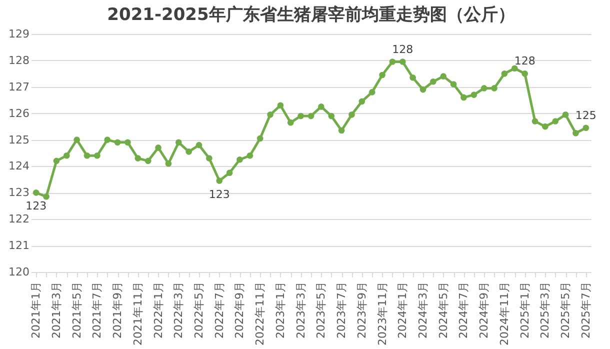 This screenshot has height=349, width=610. What do you see at coordinates (97, 310) in the screenshot?
I see `x-tick-label: 2021年7月` at bounding box center [97, 310].